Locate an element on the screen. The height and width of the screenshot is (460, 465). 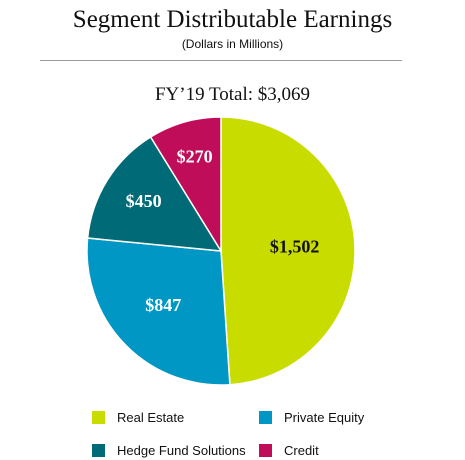
data-label-private-equity: $847 is located at coordinates (163, 305).